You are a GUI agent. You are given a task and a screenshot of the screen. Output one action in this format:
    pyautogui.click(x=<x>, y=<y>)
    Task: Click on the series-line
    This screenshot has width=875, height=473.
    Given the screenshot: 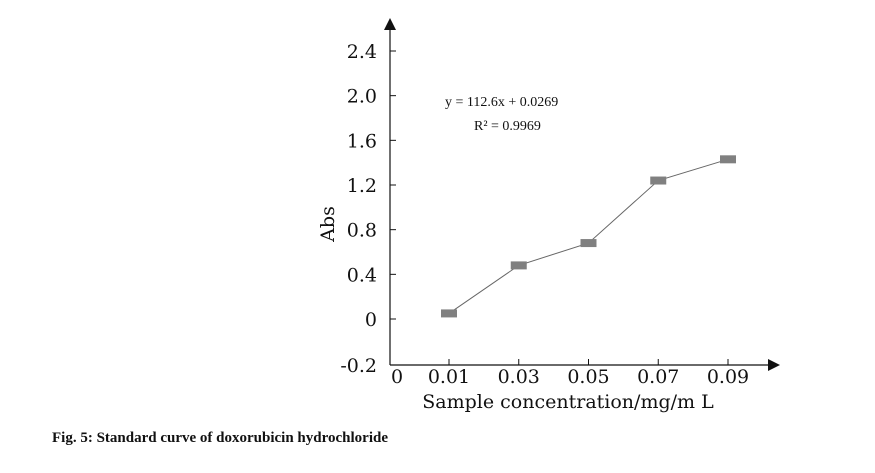 What is the action you would take?
    pyautogui.click(x=588, y=236)
    